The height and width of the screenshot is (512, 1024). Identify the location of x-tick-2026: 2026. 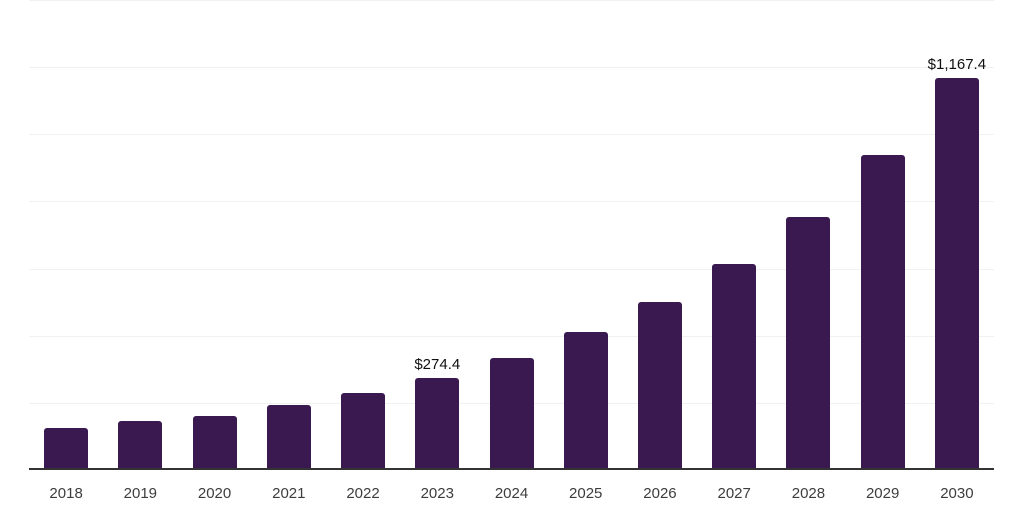
(660, 493).